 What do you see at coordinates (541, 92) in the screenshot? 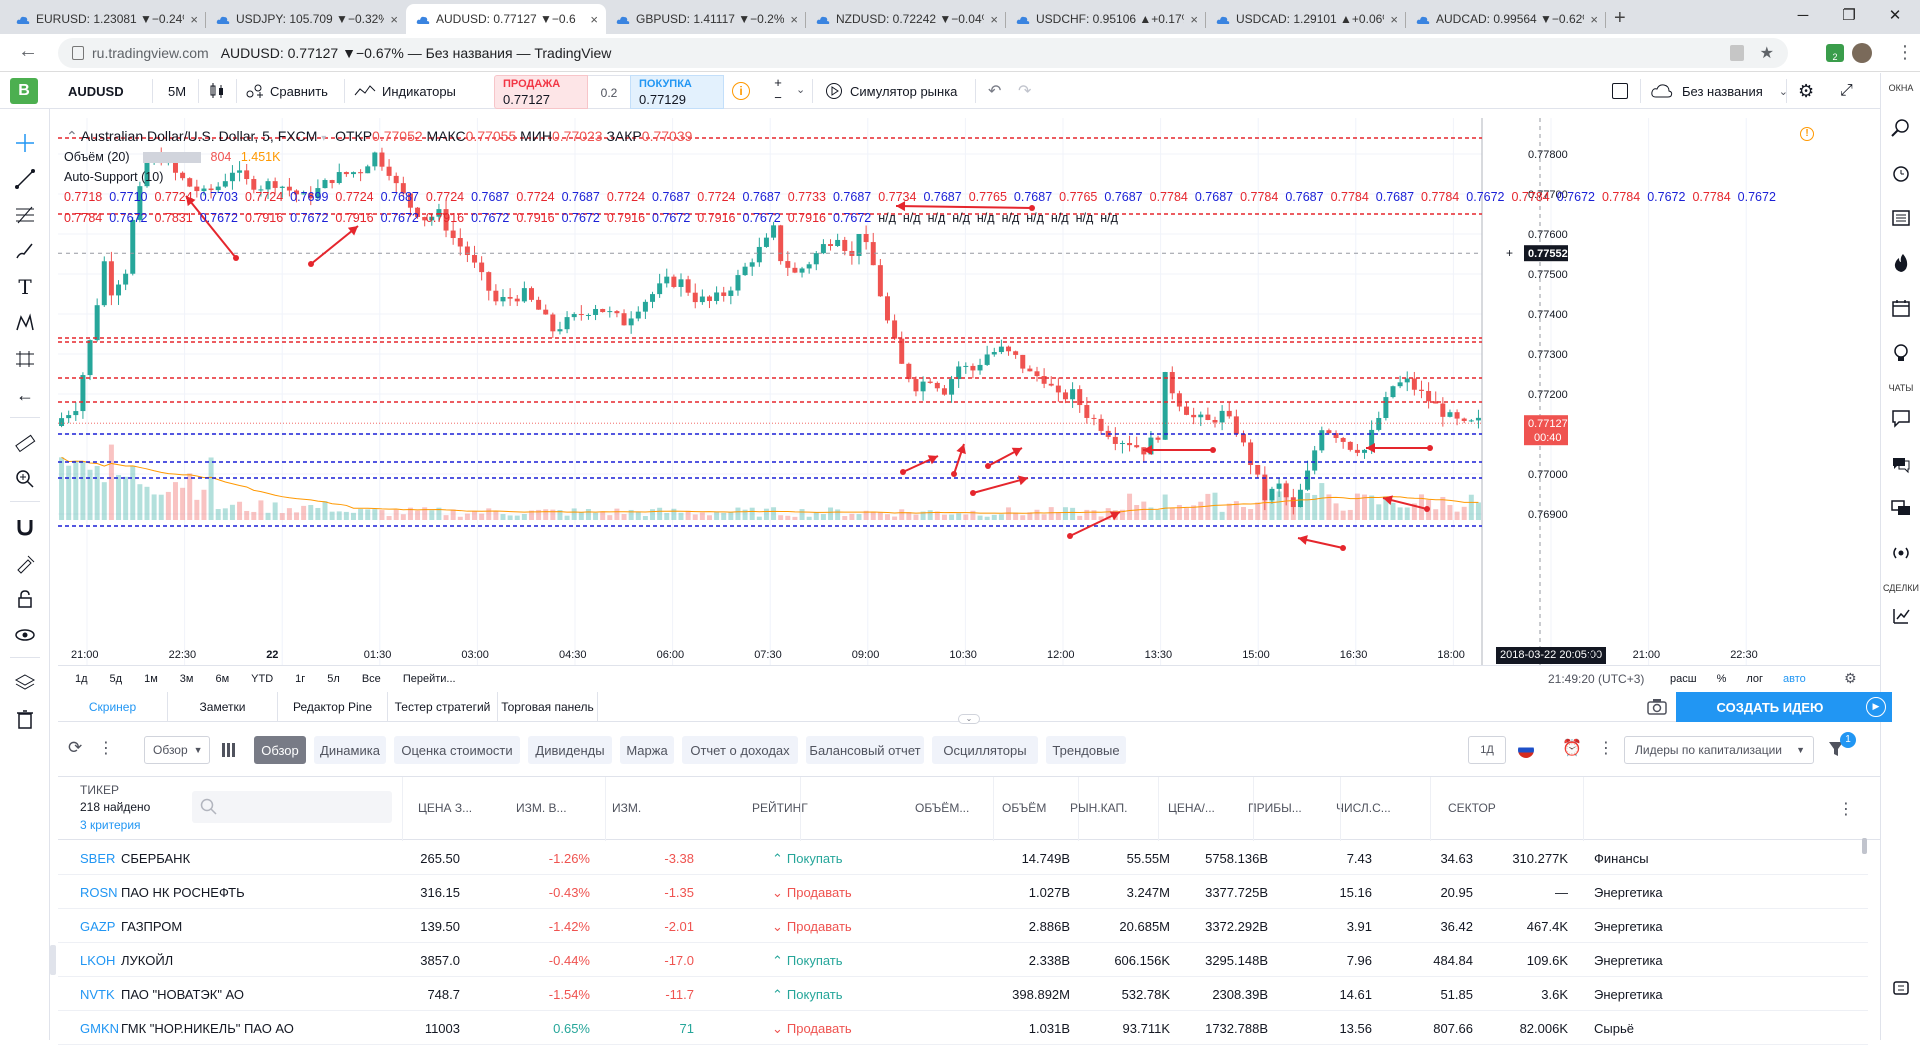
I see `sell-button: ПРОДАЖА 0.77127` at bounding box center [541, 92].